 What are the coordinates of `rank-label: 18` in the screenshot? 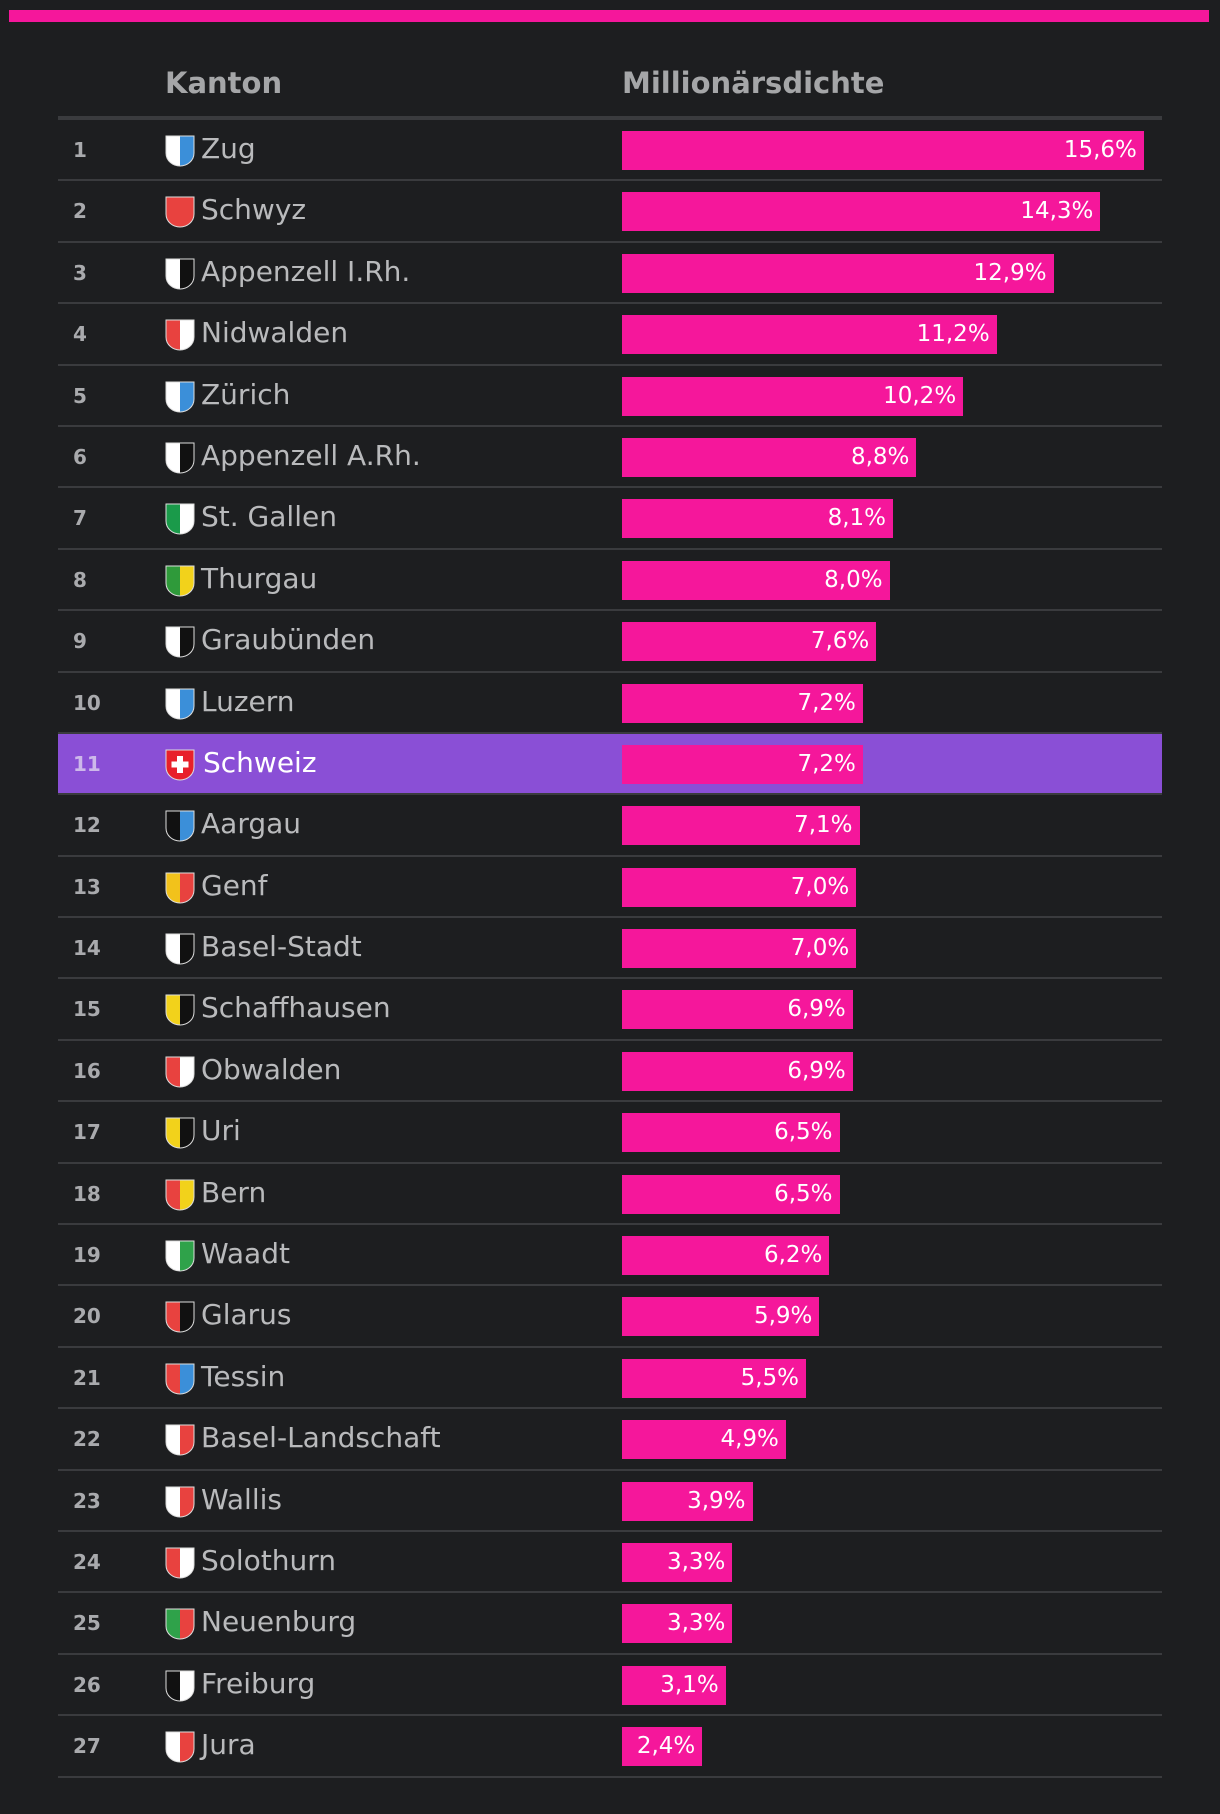 It's located at (87, 1193).